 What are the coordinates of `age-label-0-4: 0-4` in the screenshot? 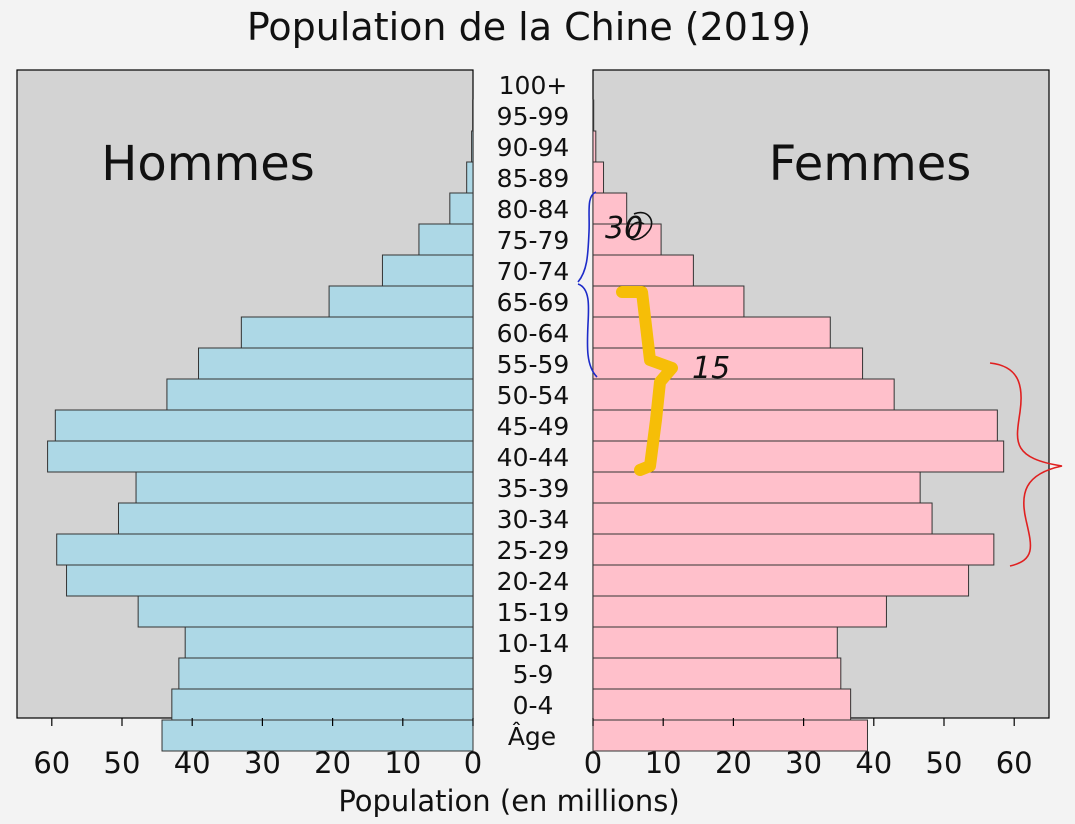 It's located at (533, 705).